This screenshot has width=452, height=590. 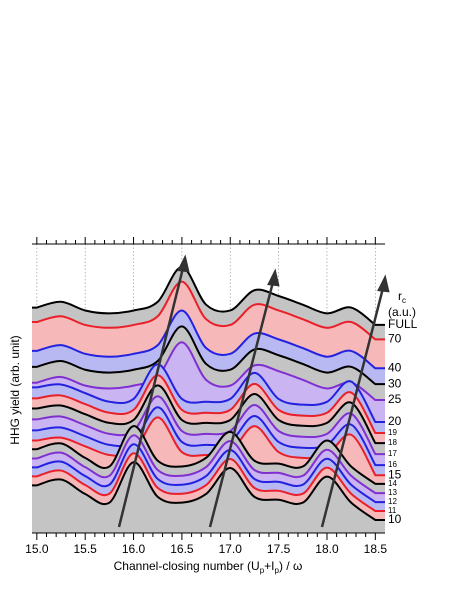 I want to click on series-label: 16, so click(x=392, y=464).